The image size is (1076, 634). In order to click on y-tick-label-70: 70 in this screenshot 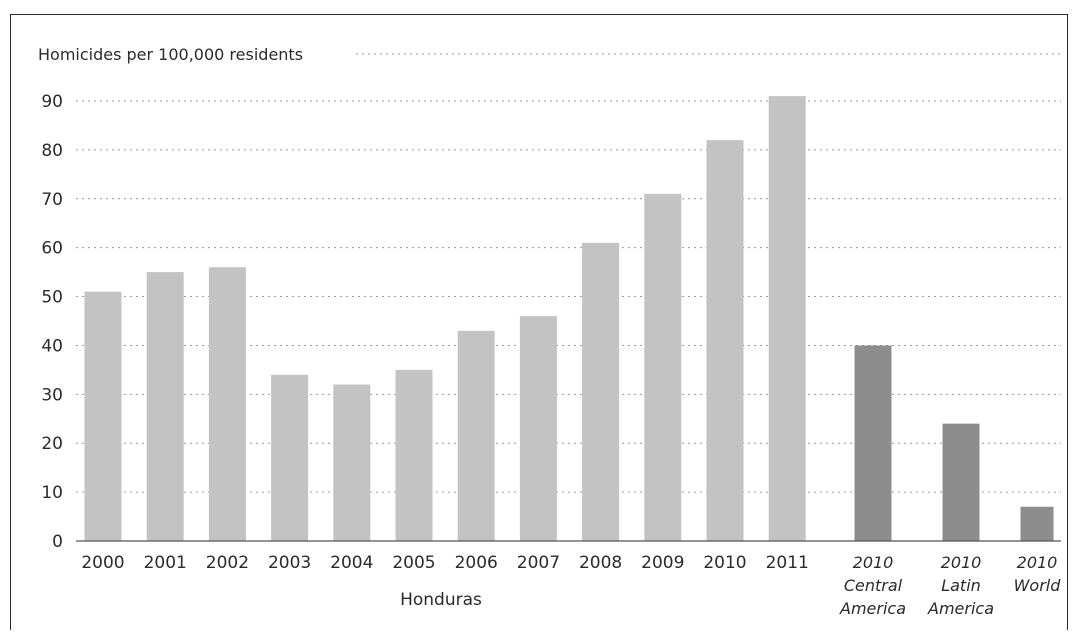, I will do `click(52, 200)`.